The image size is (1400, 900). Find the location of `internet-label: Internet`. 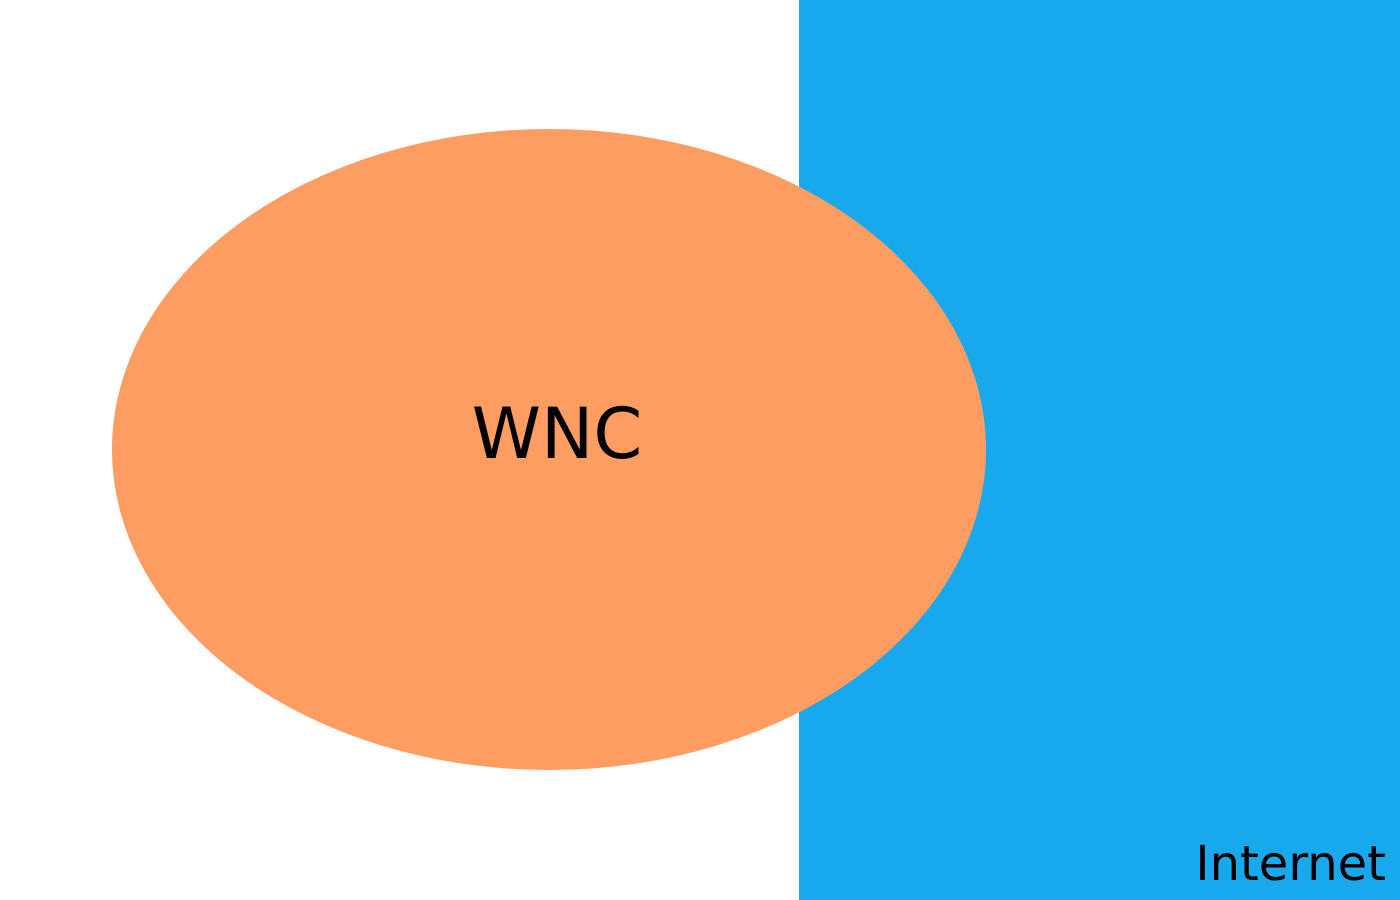

internet-label: Internet is located at coordinates (1290, 864).